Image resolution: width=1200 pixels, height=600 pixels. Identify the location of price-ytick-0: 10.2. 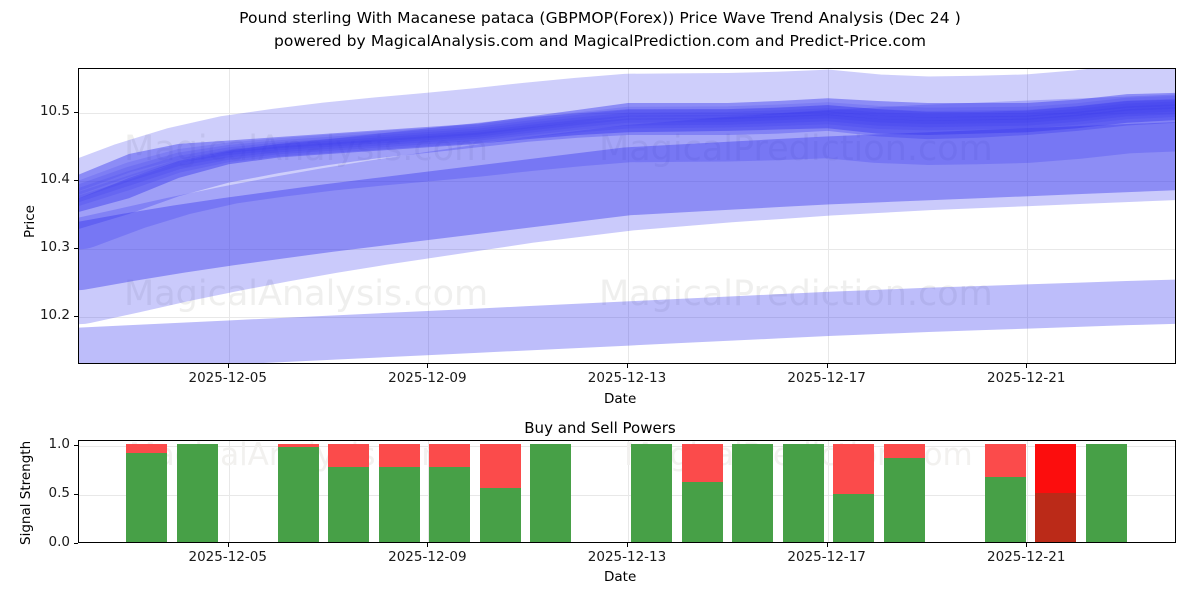
(54, 315).